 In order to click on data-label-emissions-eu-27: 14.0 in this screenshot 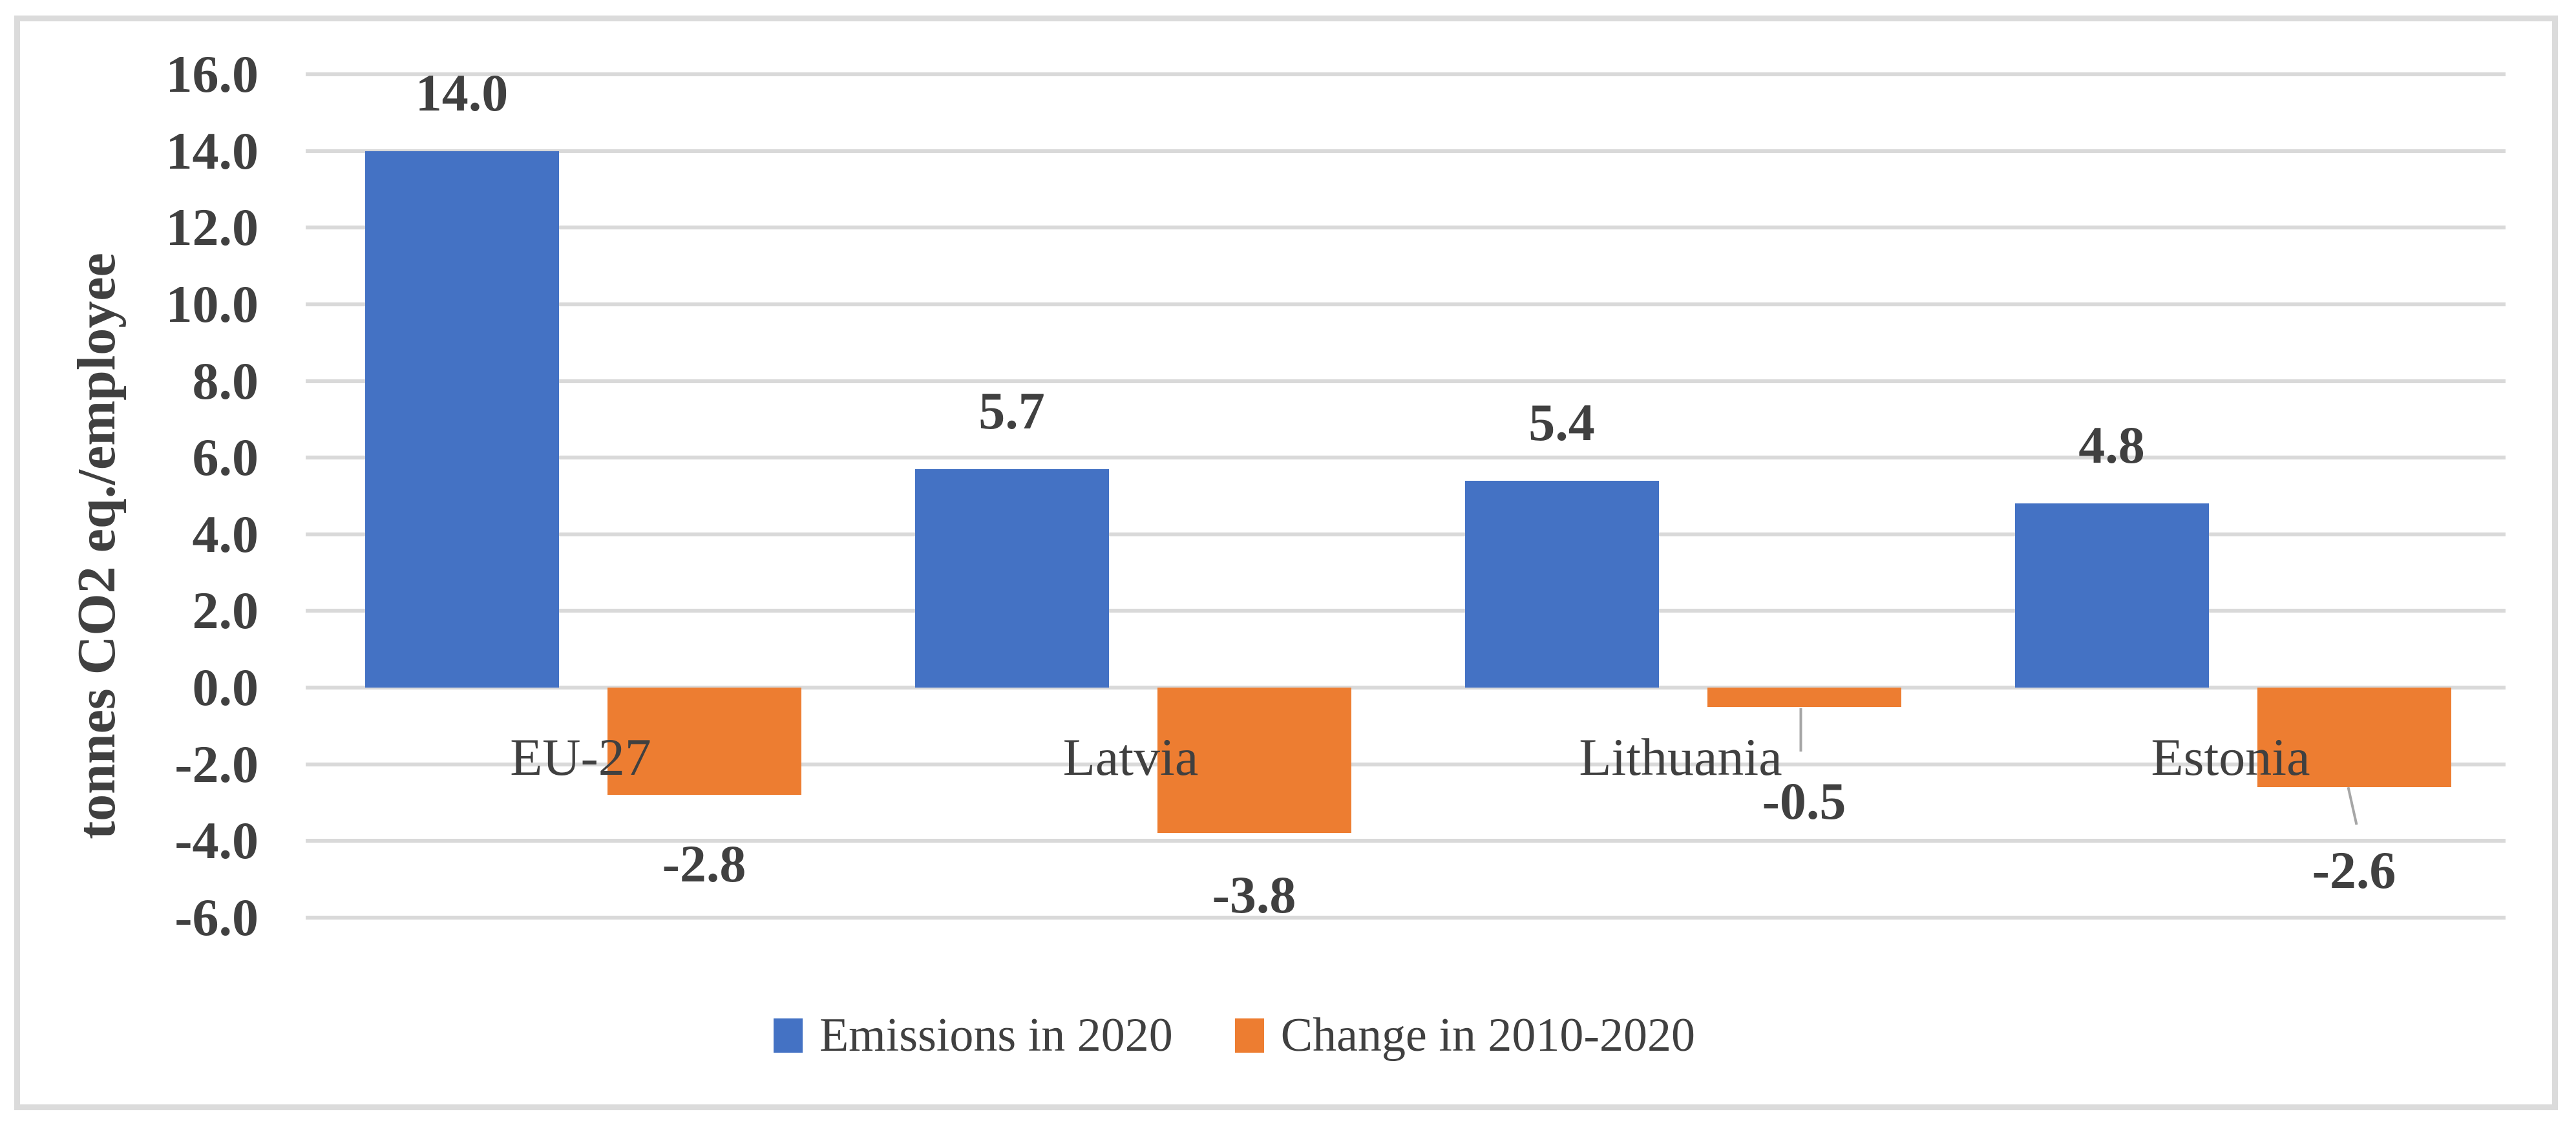, I will do `click(462, 92)`.